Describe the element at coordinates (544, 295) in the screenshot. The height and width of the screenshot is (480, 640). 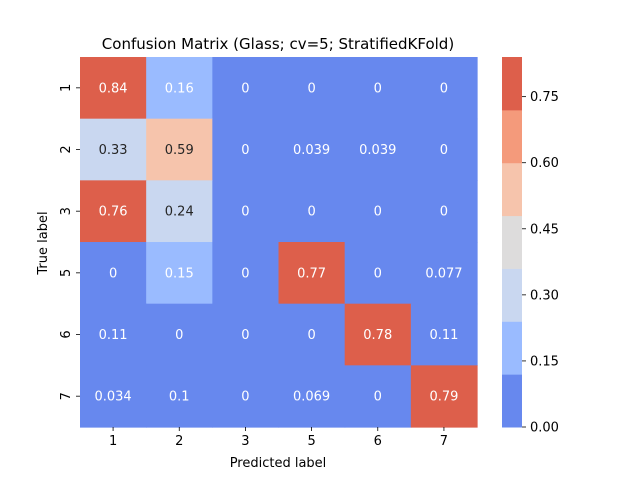
I see `colorbar-tick-label-2: 0.30` at that location.